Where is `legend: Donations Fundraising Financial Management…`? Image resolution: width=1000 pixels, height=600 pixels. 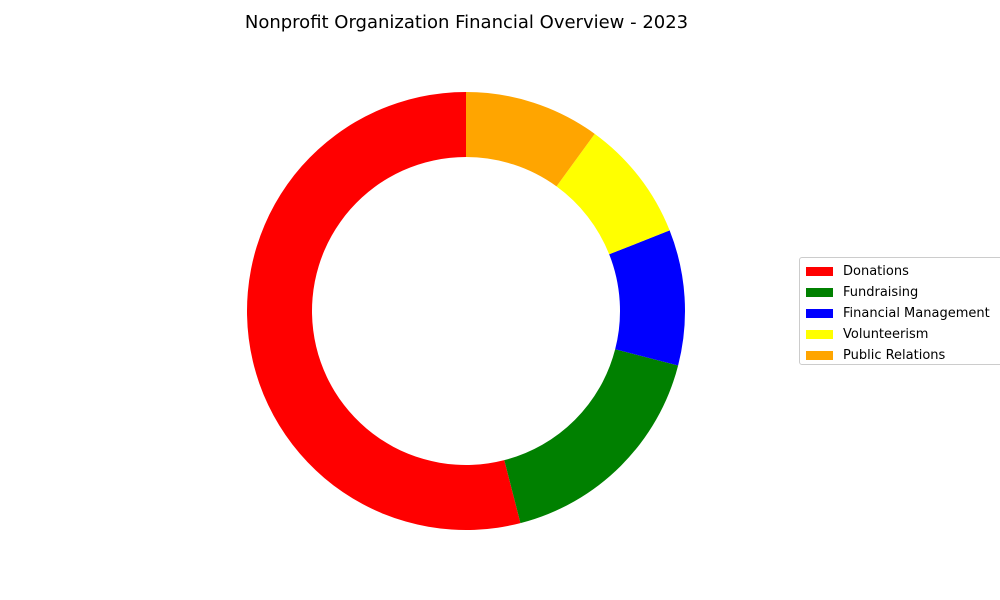 legend: Donations Fundraising Financial Management… is located at coordinates (899, 311).